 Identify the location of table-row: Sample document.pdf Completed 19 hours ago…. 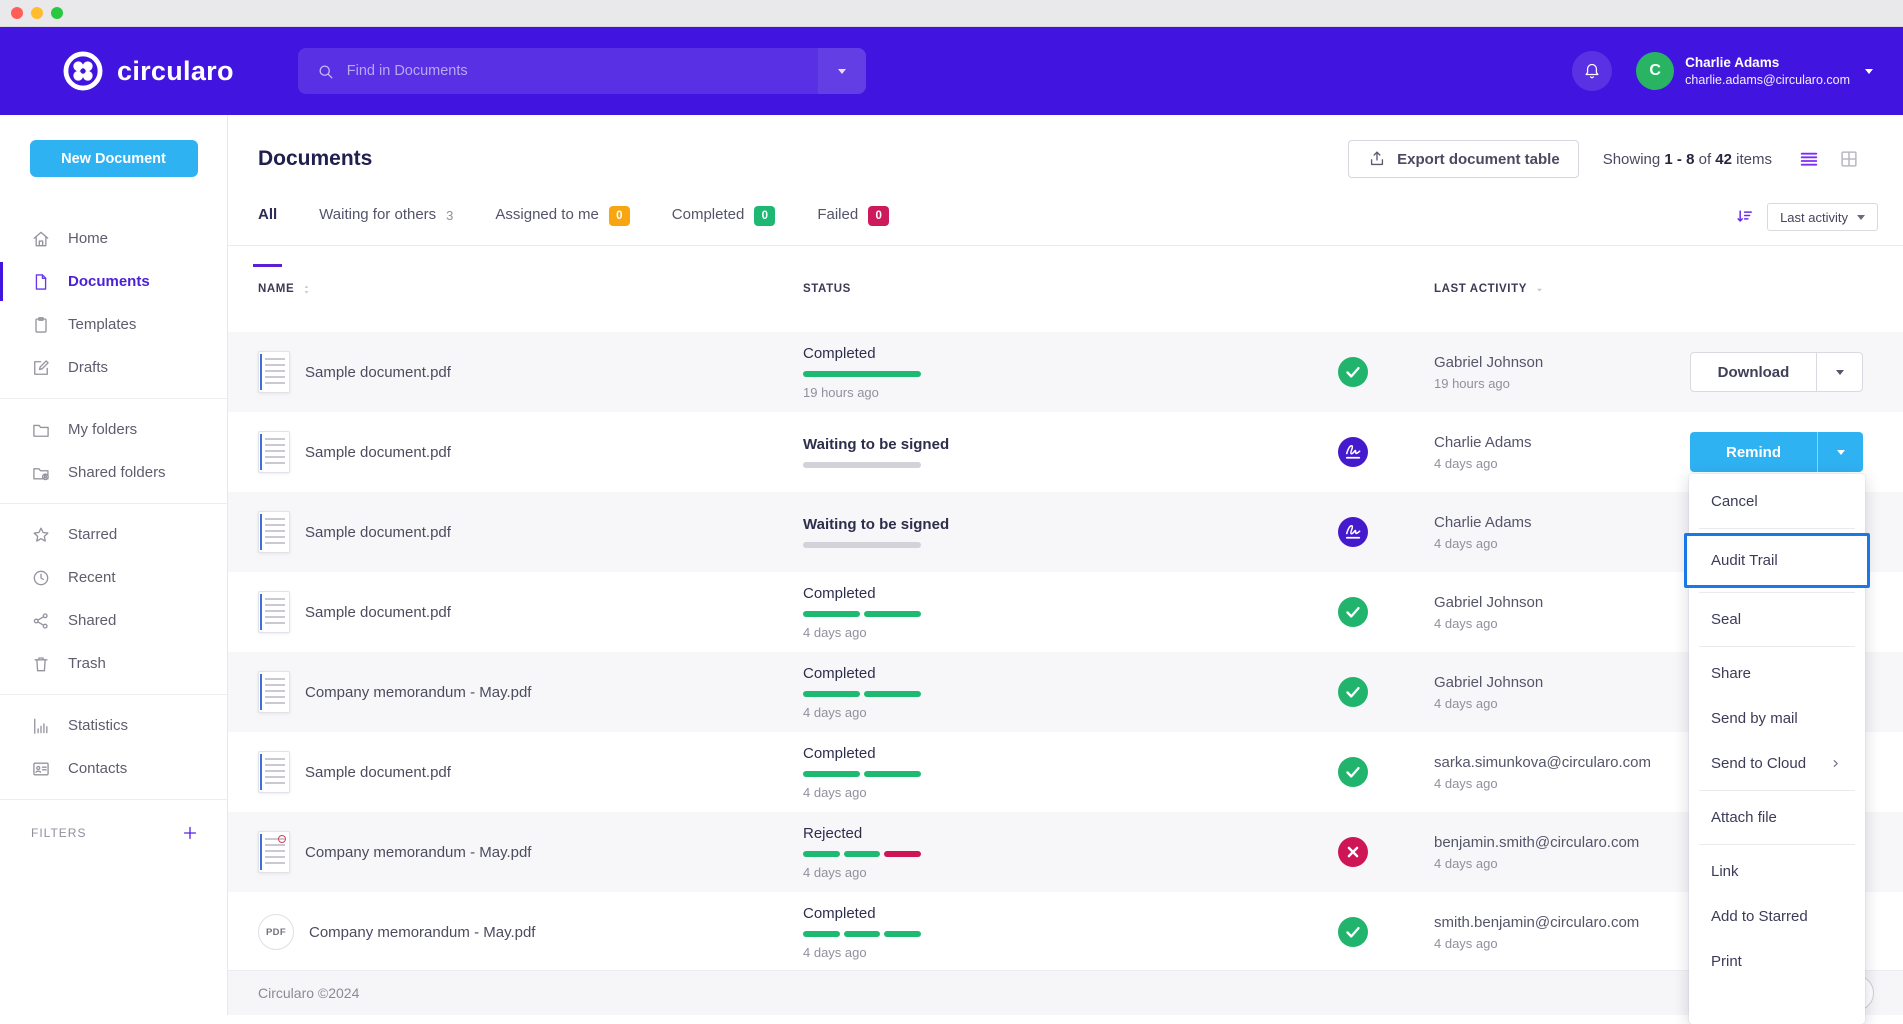
(1065, 372).